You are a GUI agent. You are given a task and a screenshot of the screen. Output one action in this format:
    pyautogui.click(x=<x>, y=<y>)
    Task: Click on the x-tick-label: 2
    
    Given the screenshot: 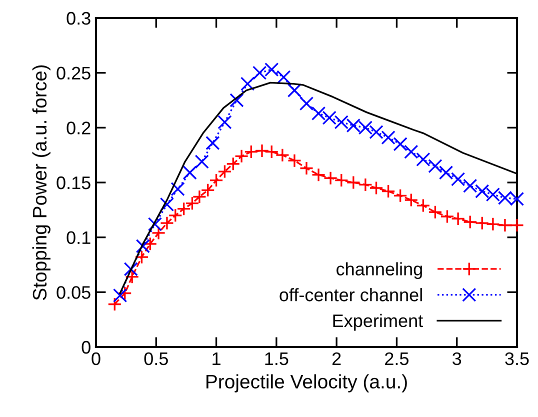 What is the action you would take?
    pyautogui.click(x=336, y=358)
    